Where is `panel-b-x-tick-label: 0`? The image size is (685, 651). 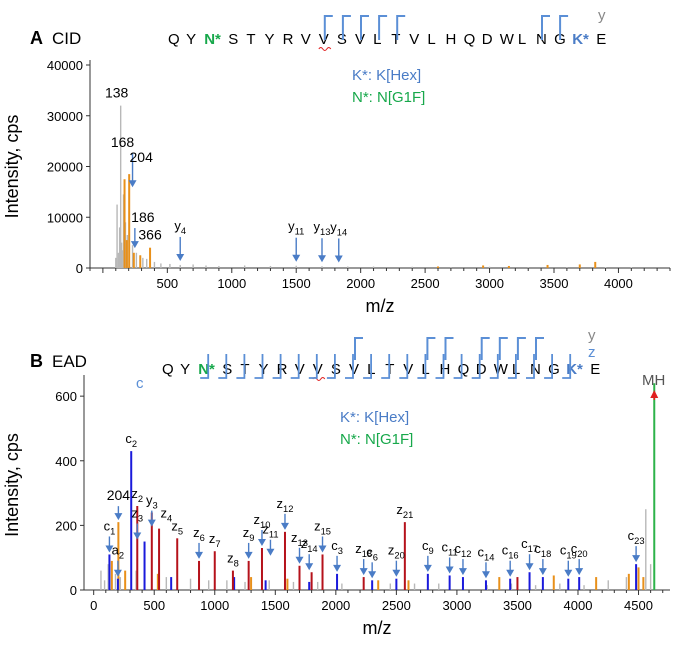
panel-b-x-tick-label: 0 is located at coordinates (93, 605).